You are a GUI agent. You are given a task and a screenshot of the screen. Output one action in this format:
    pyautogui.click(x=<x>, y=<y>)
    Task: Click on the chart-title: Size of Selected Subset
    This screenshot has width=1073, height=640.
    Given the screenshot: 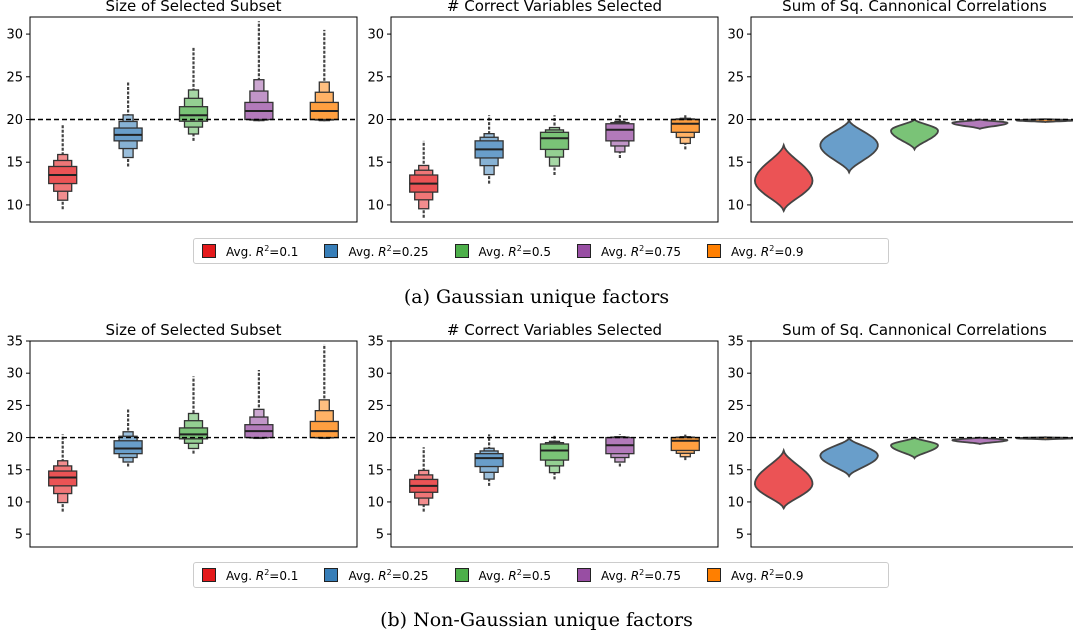 What is the action you would take?
    pyautogui.click(x=193, y=7)
    